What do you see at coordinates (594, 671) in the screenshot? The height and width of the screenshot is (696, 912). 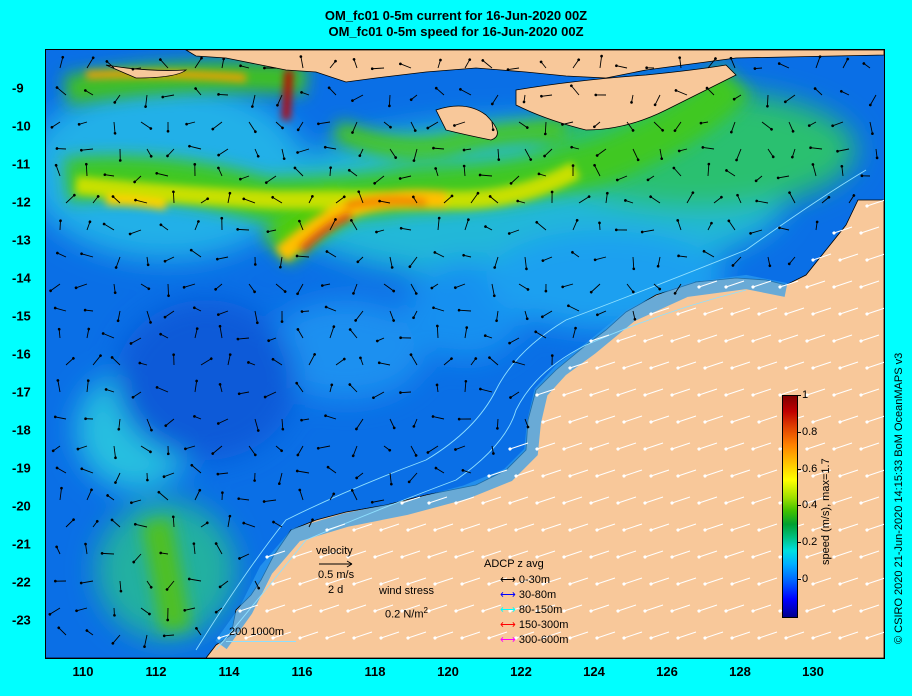 I see `lon-label: 124` at bounding box center [594, 671].